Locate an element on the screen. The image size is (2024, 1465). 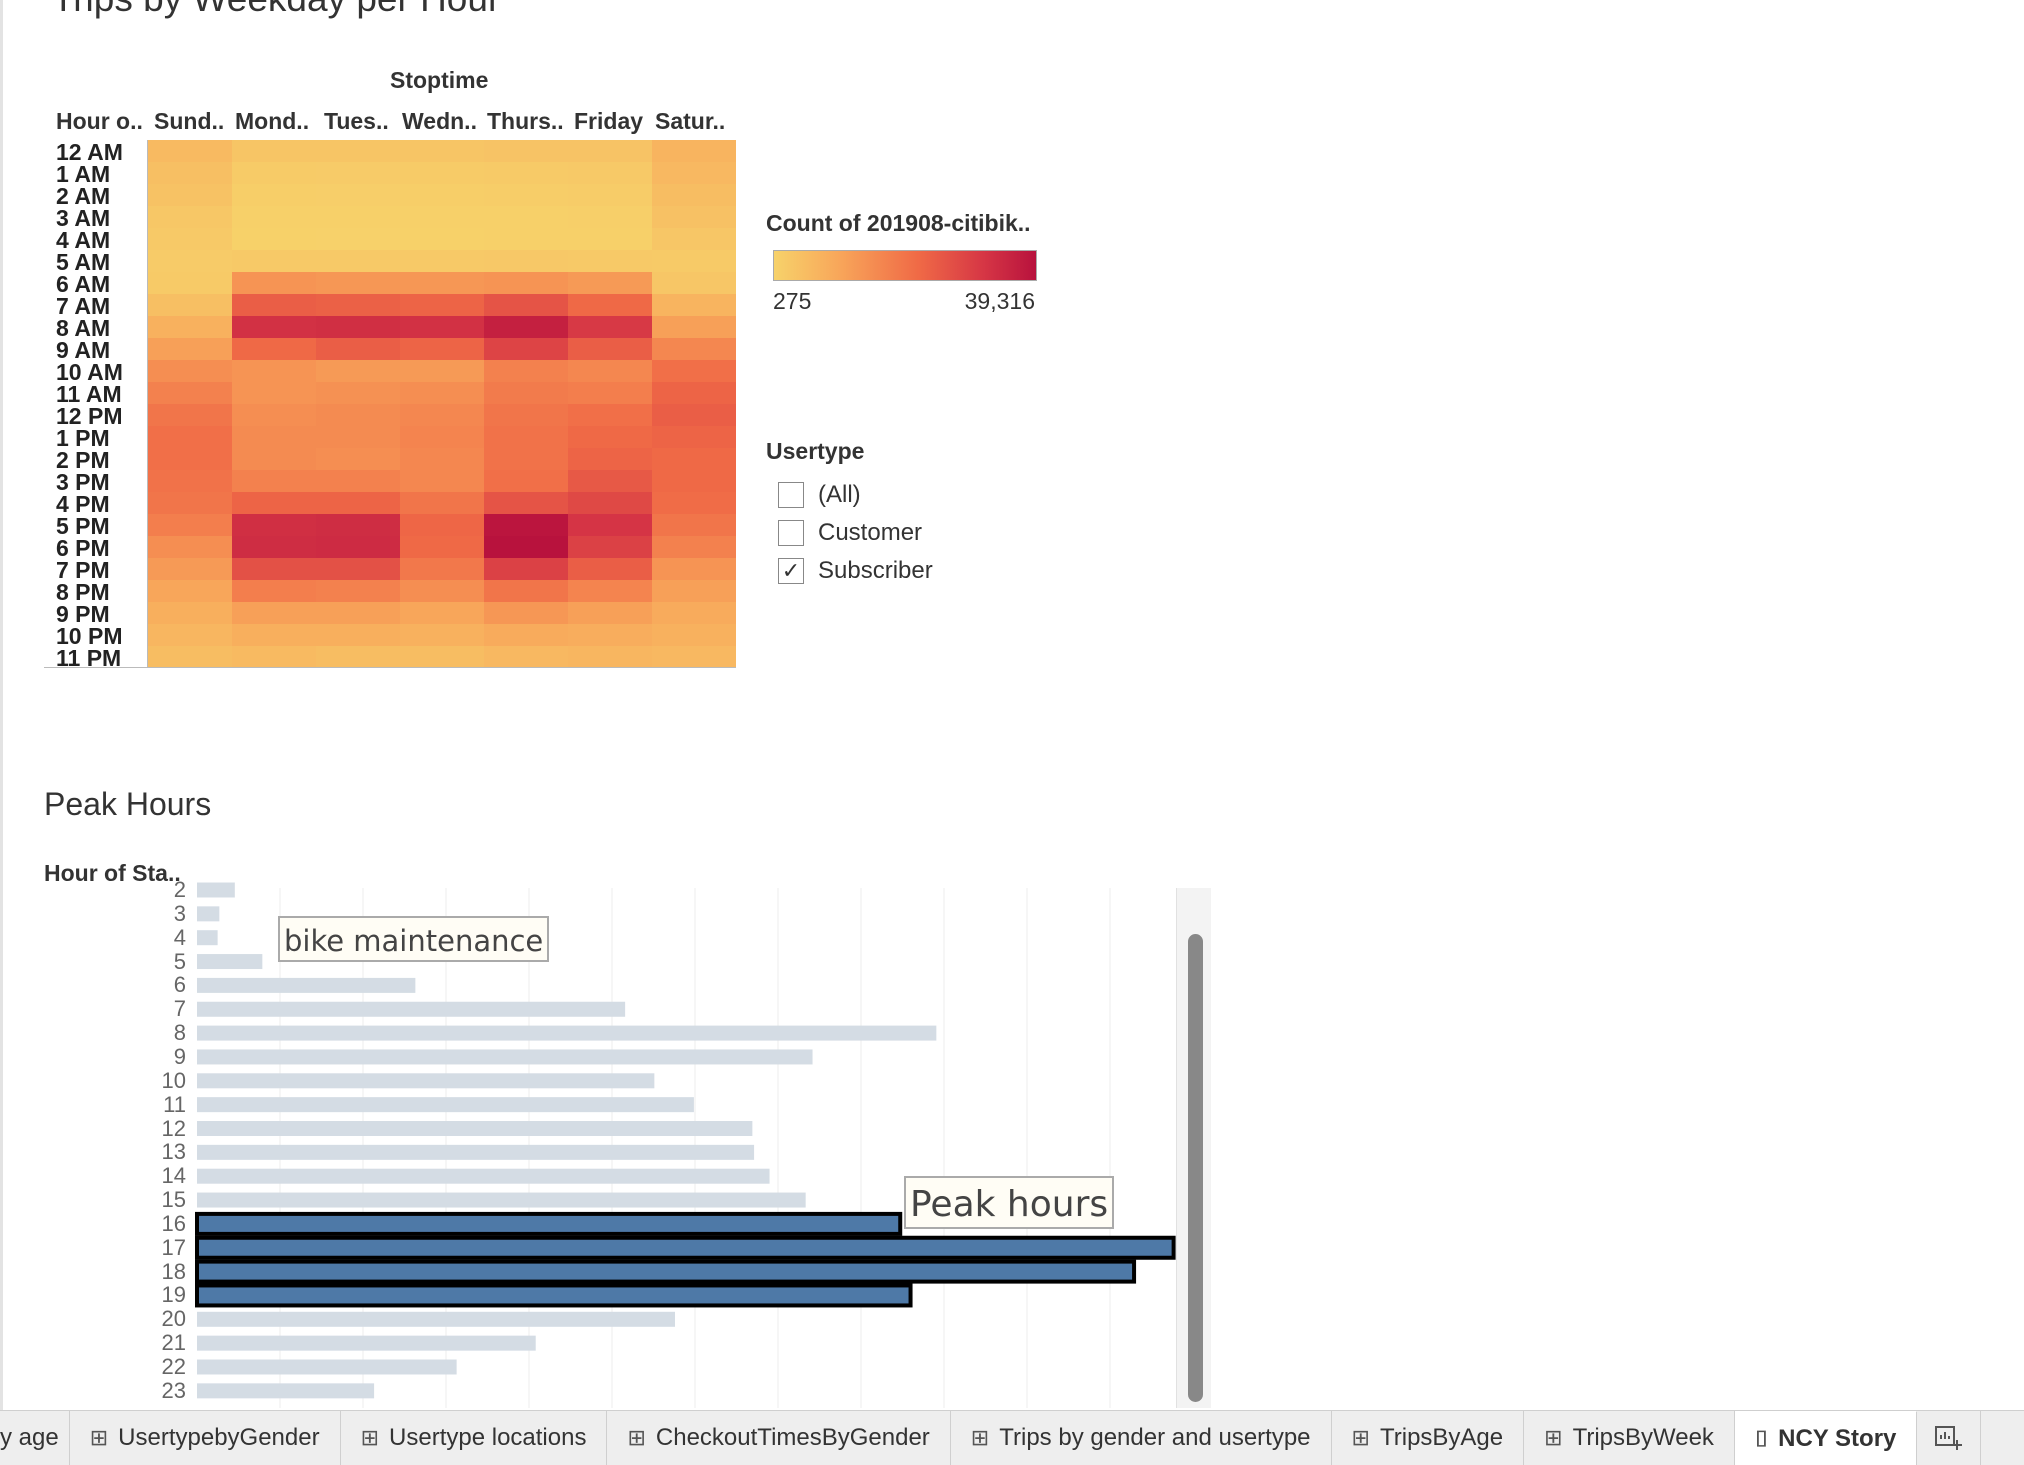
new-sheet-button is located at coordinates (1949, 1438).